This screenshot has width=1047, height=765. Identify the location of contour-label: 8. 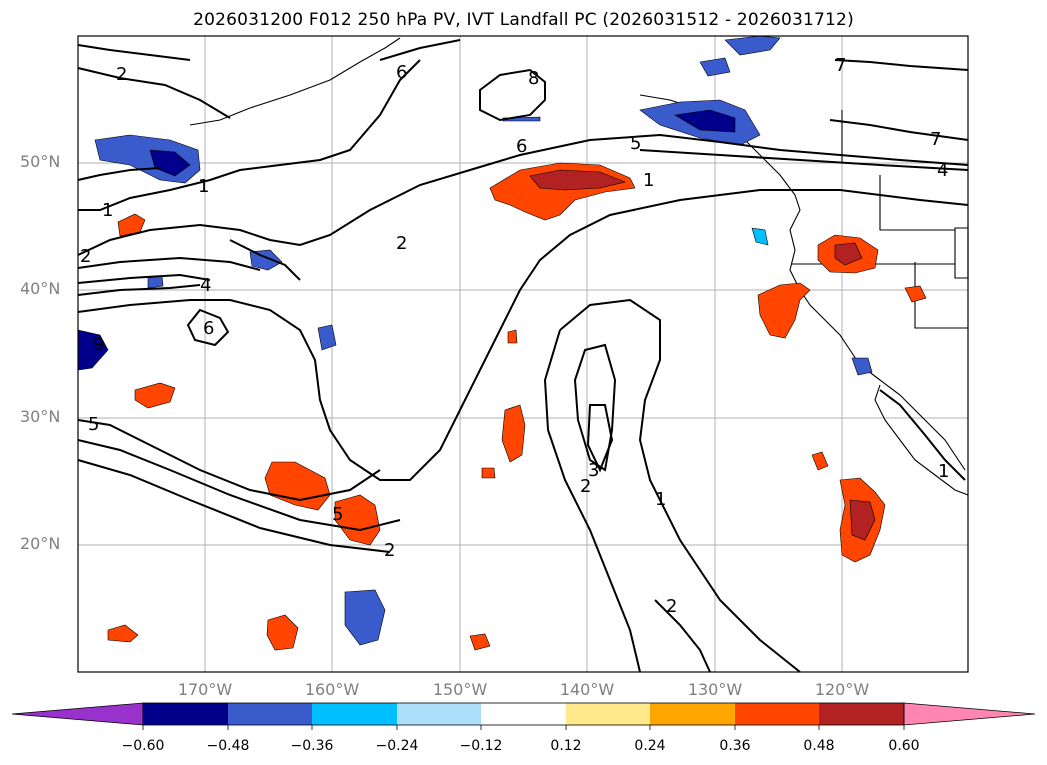
(533, 78).